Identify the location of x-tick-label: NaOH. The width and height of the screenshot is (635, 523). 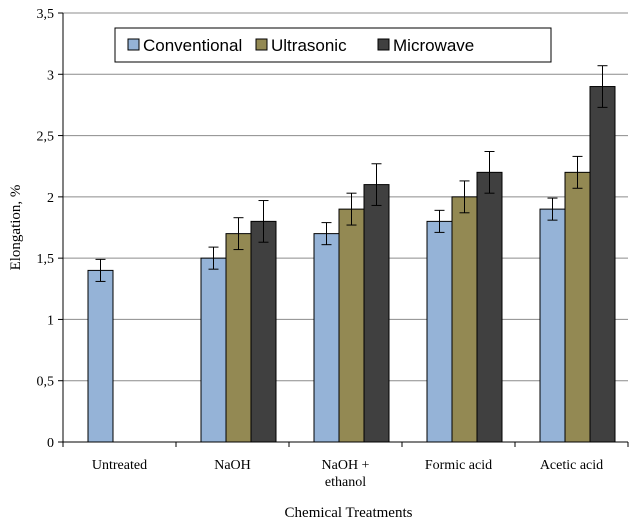
(232, 465).